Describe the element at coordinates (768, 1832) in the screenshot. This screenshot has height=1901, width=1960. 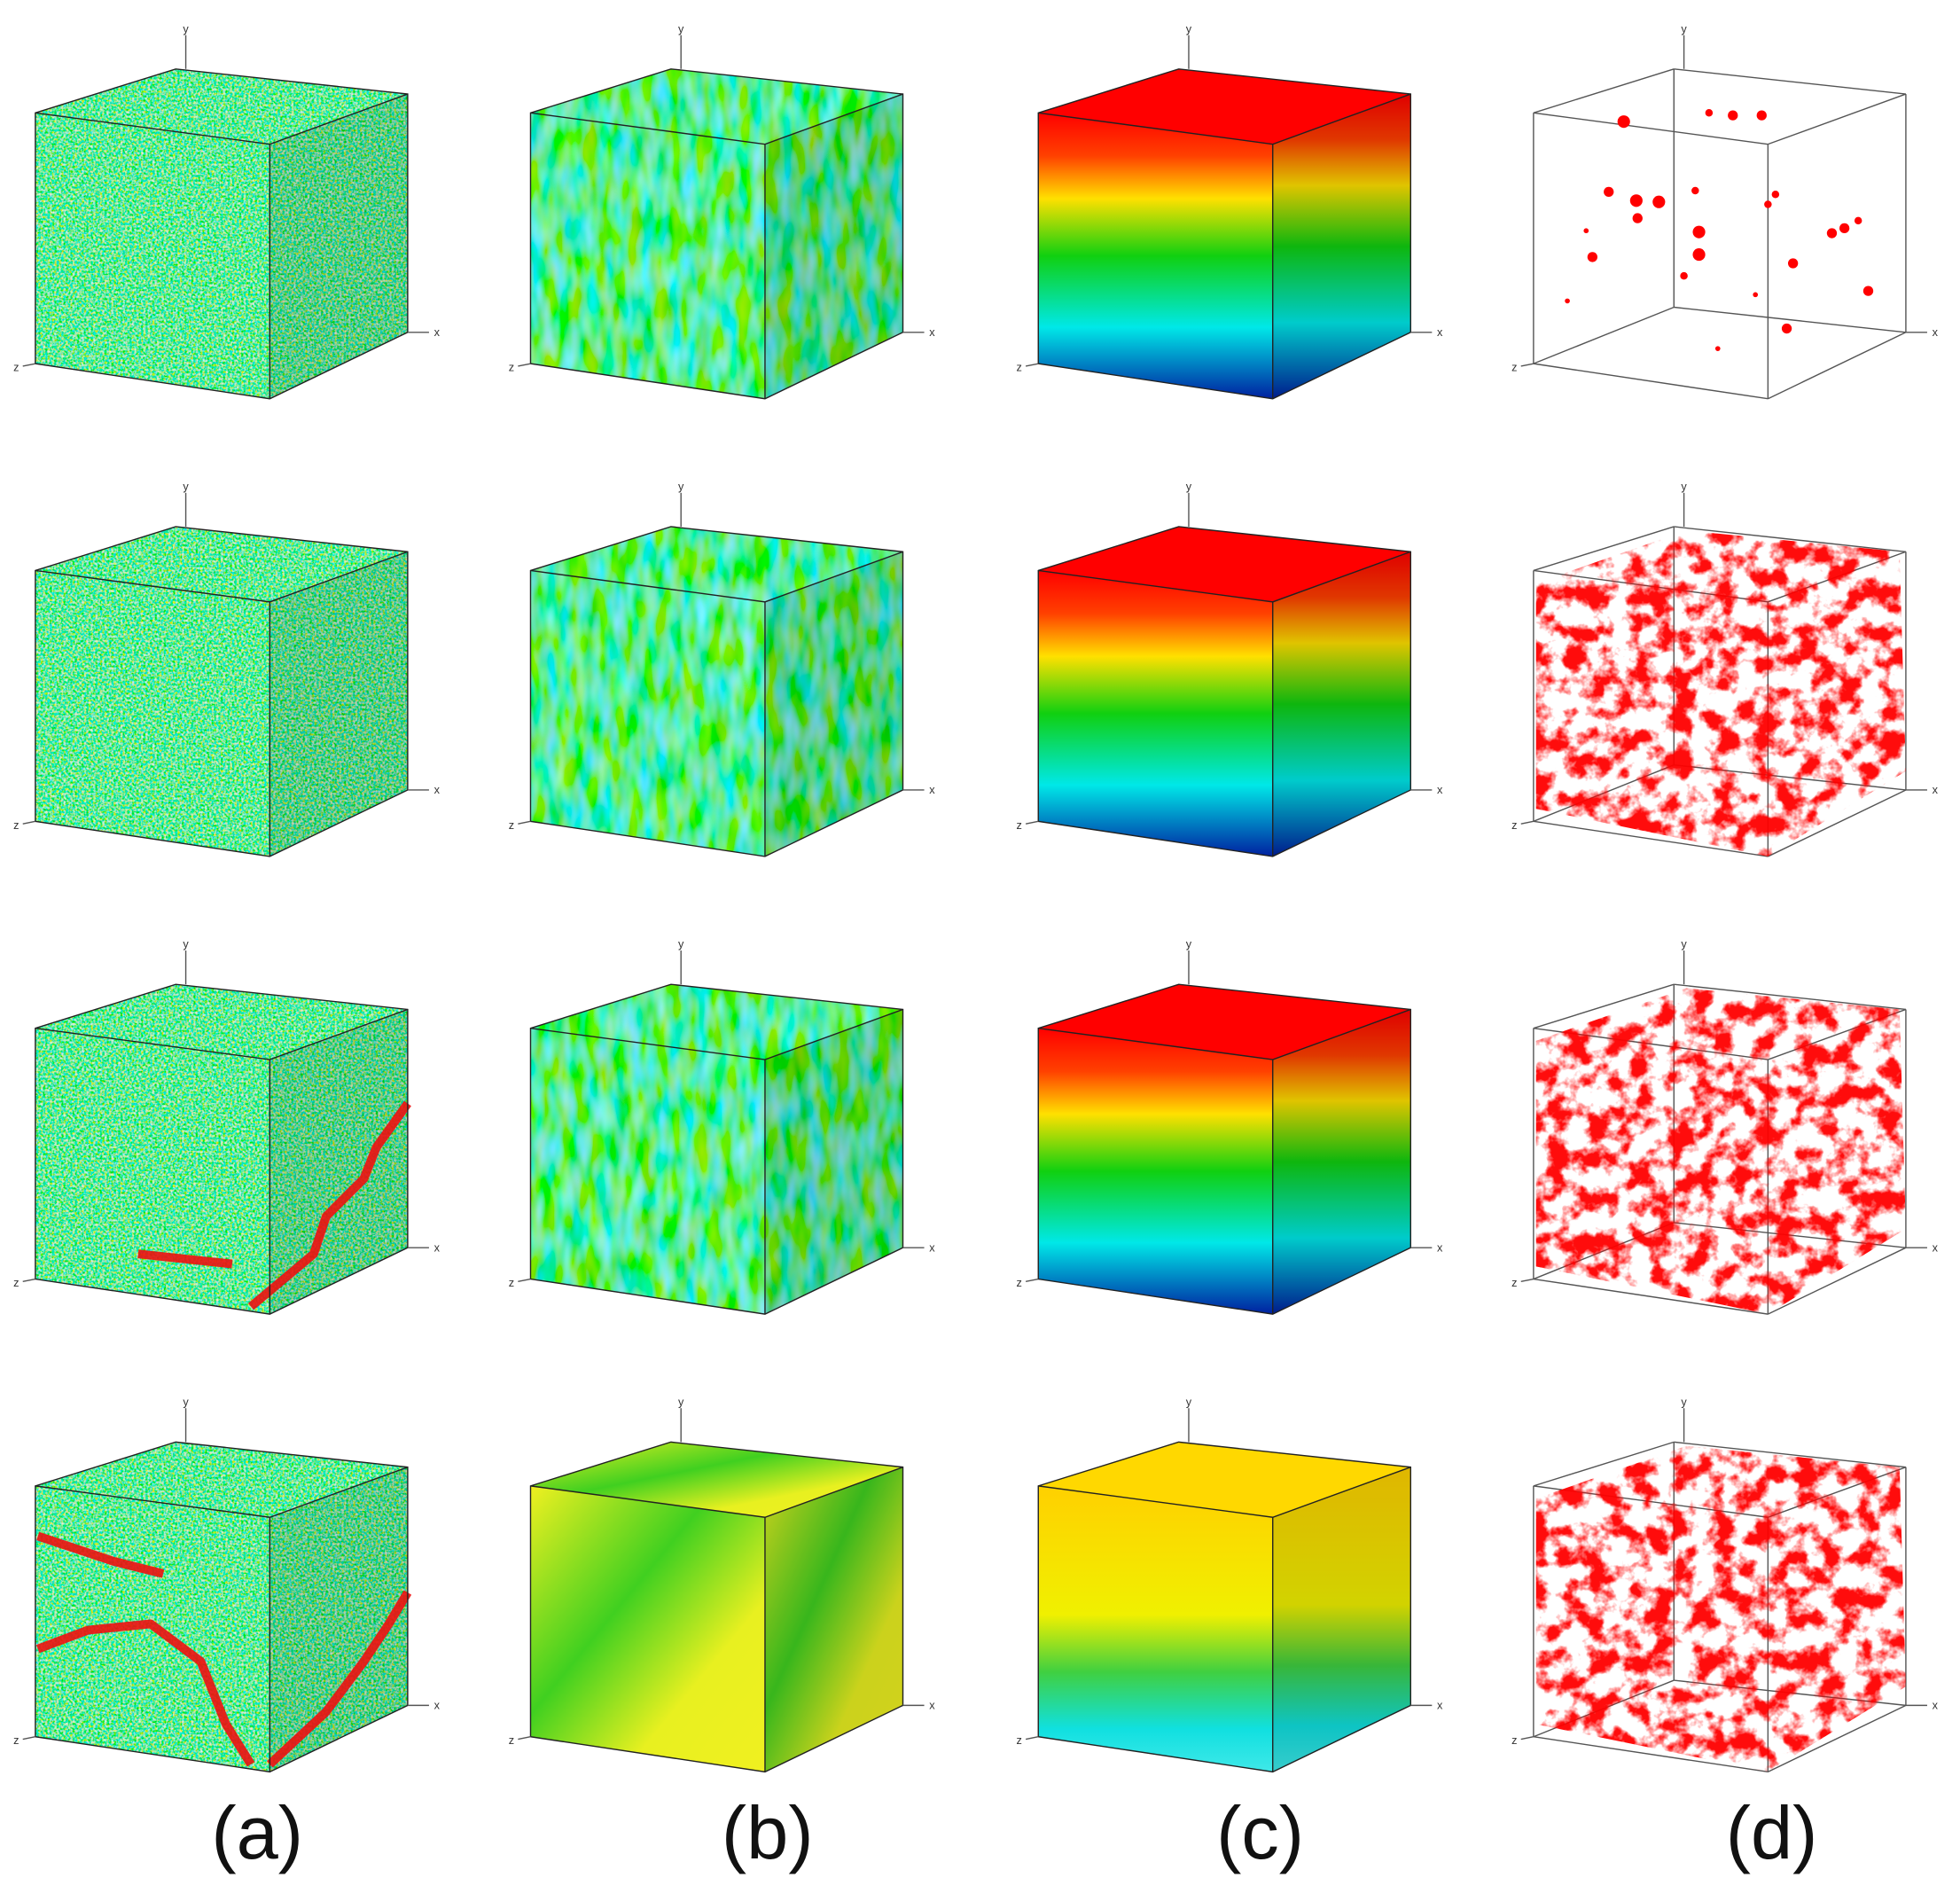
I see `panel-label: (b)` at that location.